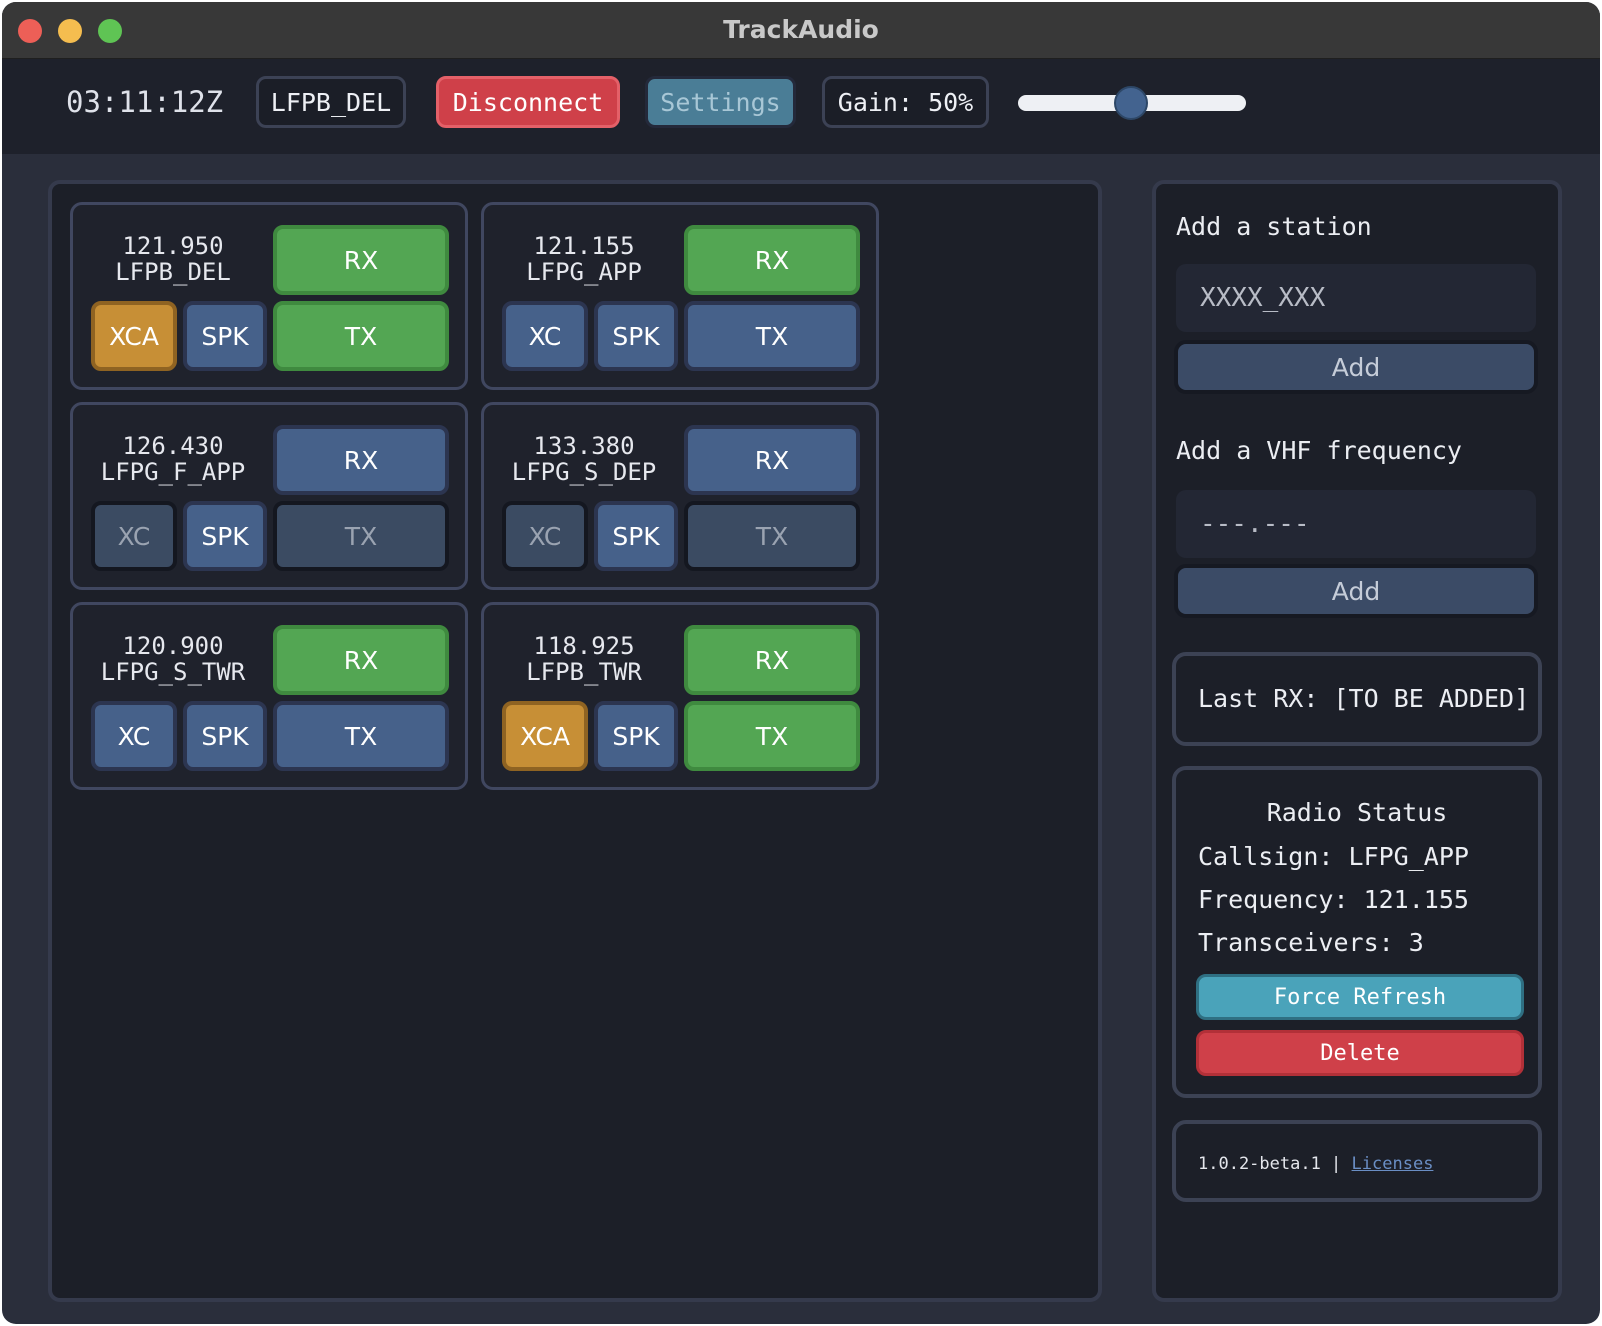 This screenshot has height=1326, width=1602. I want to click on close-window-button, so click(30, 31).